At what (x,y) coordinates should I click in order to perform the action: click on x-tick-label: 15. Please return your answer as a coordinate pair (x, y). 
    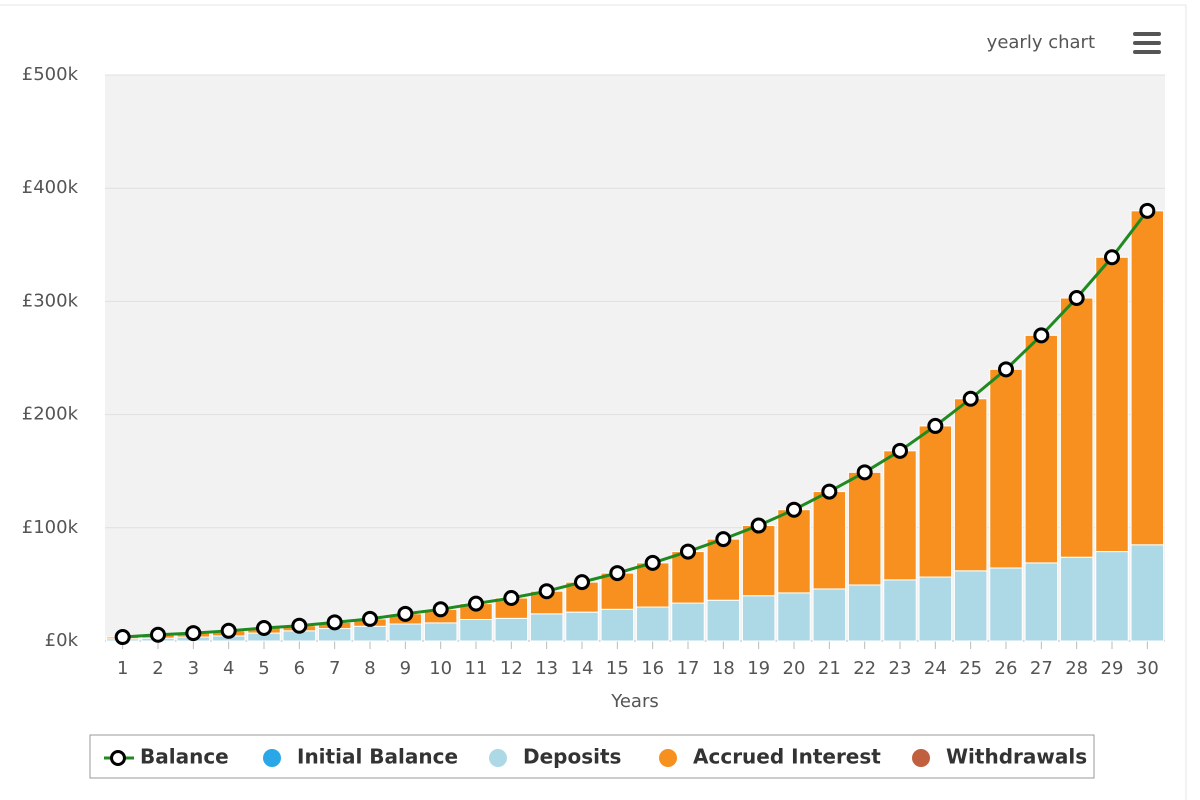
    Looking at the image, I should click on (617, 668).